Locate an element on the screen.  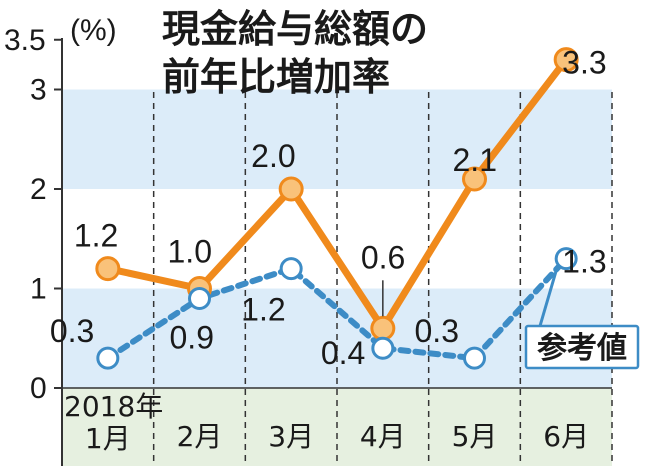
x-year-label: 2018年 is located at coordinates (113, 406).